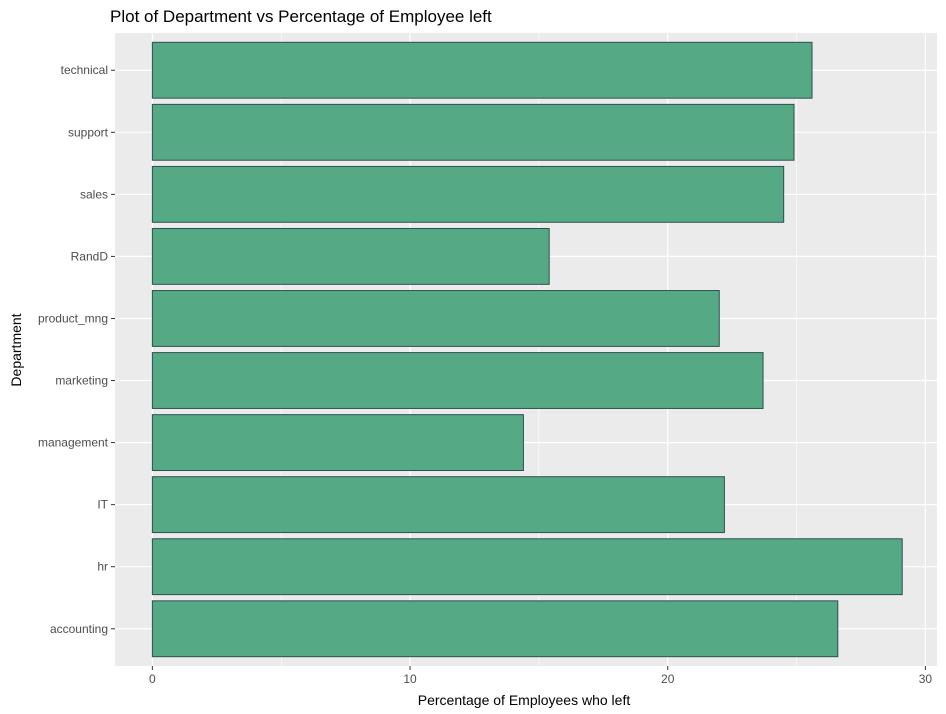 The height and width of the screenshot is (714, 946). What do you see at coordinates (102, 567) in the screenshot?
I see `y-tick-label: hr` at bounding box center [102, 567].